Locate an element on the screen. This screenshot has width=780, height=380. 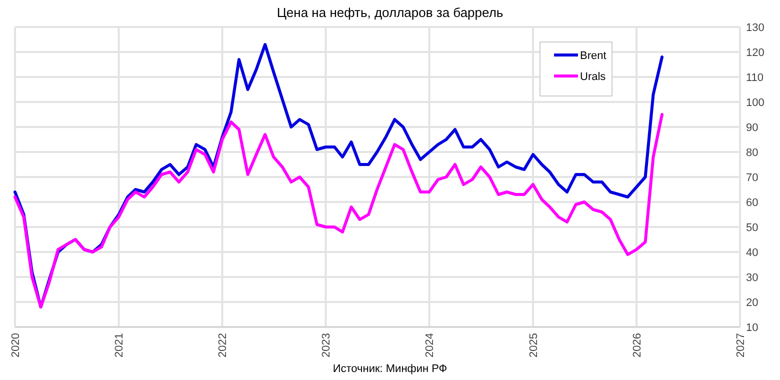
x-tick-label: 2027 is located at coordinates (740, 345).